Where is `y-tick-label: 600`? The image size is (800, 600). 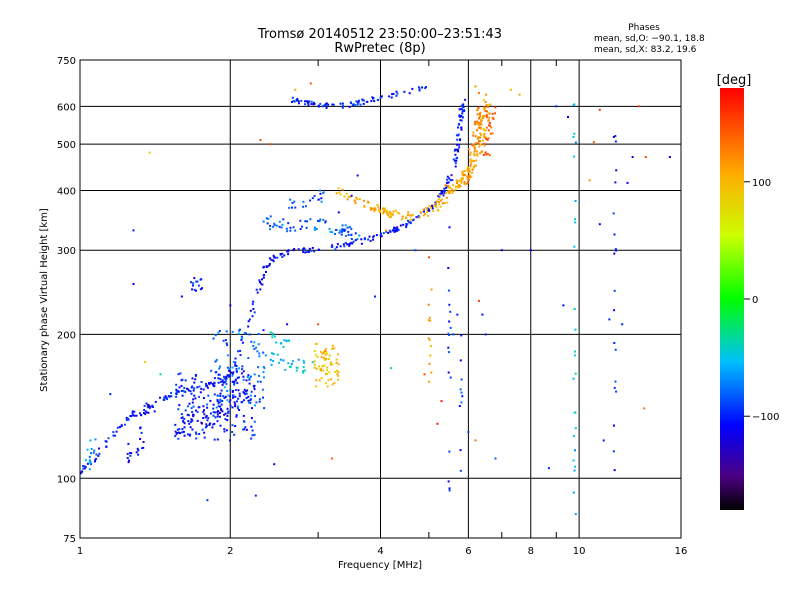 y-tick-label: 600 is located at coordinates (66, 107).